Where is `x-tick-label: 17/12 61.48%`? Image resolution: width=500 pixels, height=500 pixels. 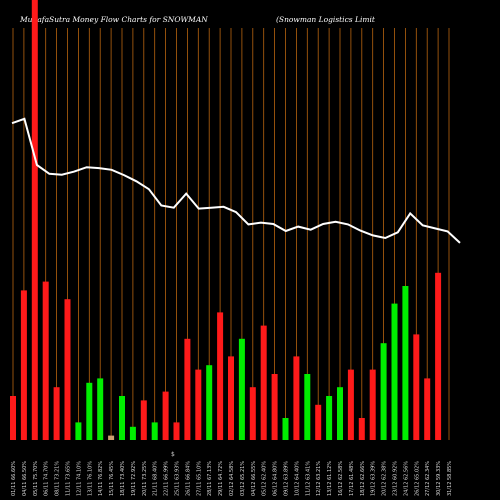
x-tick-label: 17/12 61.48% is located at coordinates (352, 478).